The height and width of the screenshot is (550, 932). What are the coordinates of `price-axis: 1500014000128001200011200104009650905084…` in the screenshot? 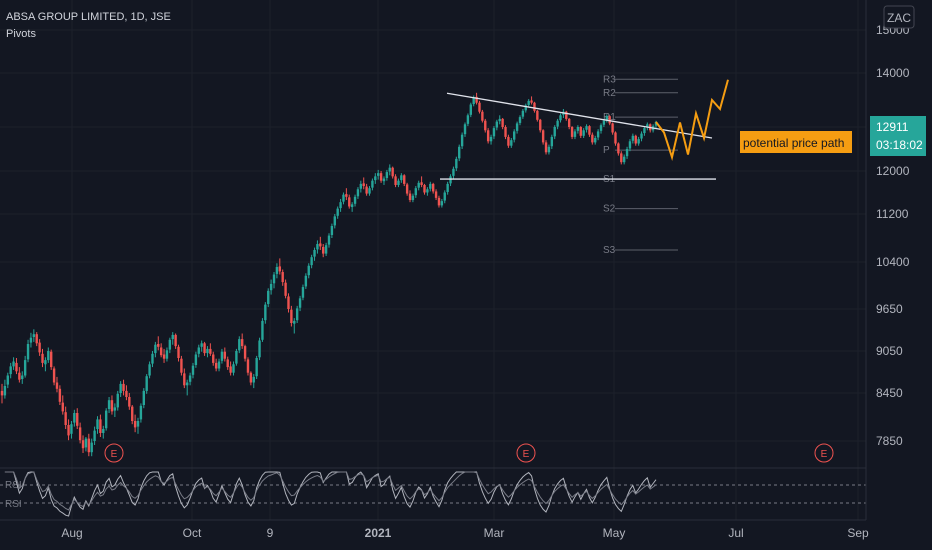 It's located at (887, 260).